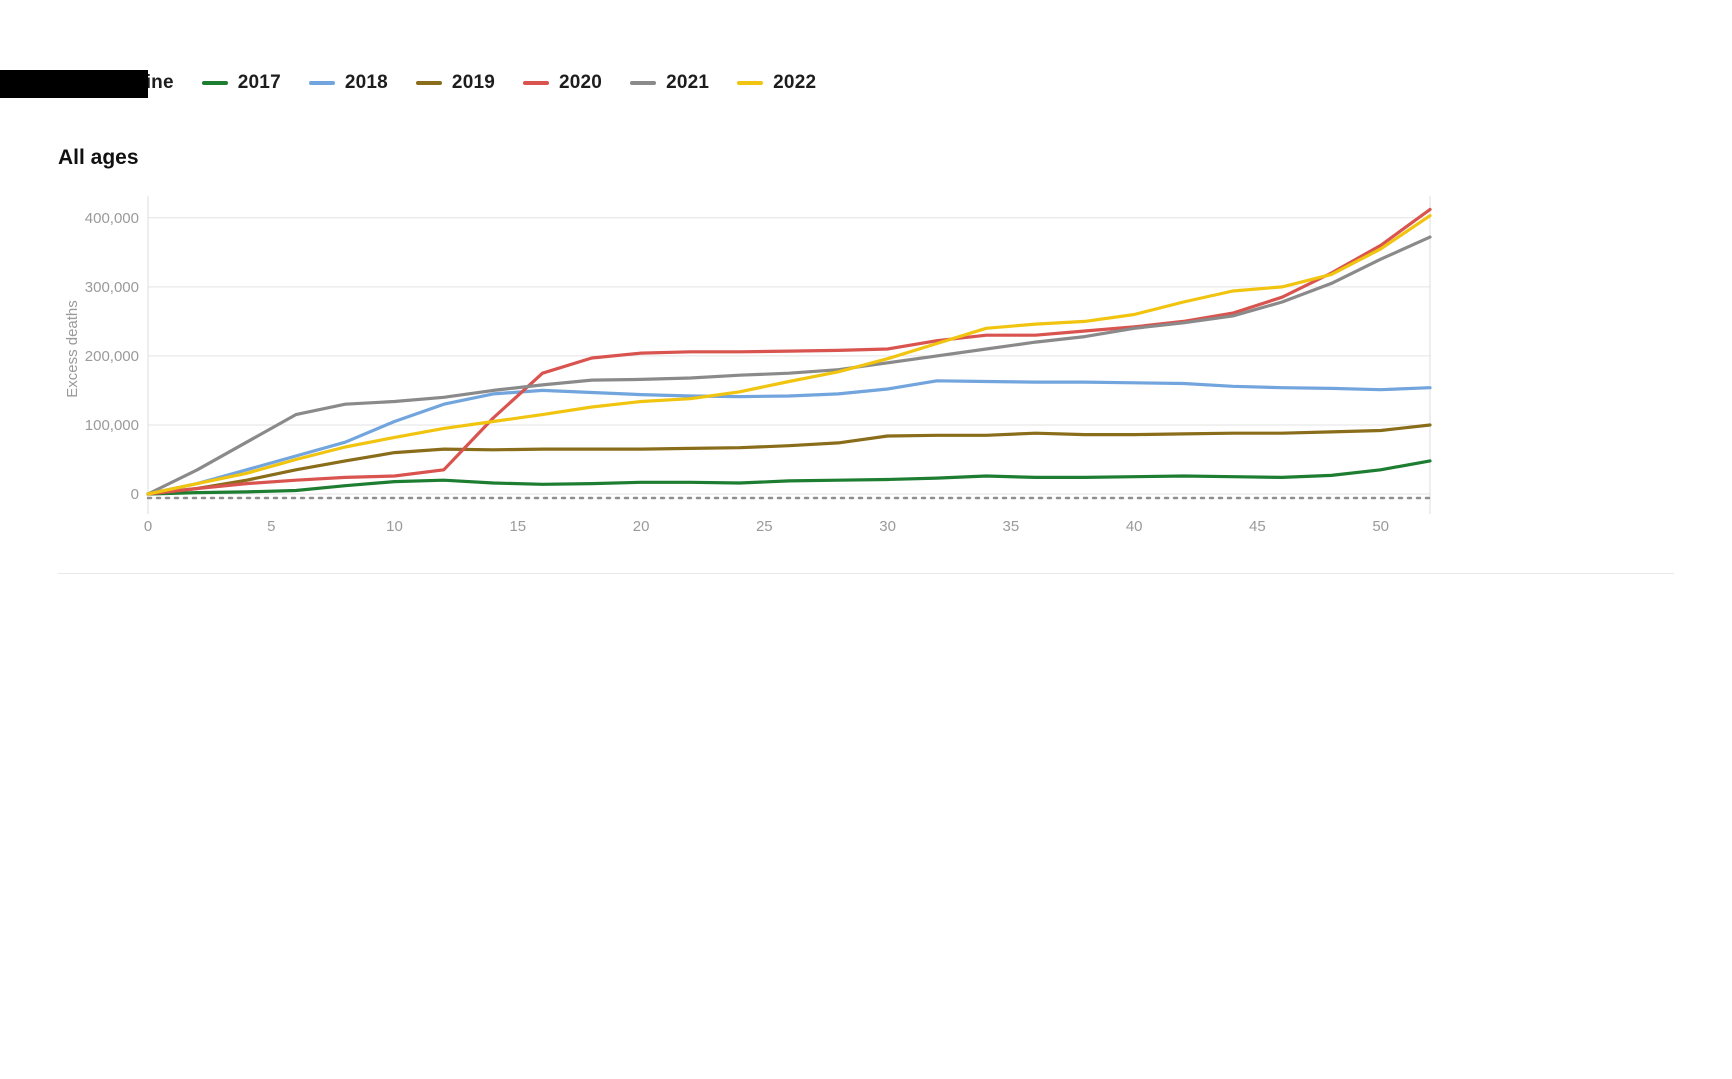  Describe the element at coordinates (473, 82) in the screenshot. I see `legend-label: 2019` at that location.